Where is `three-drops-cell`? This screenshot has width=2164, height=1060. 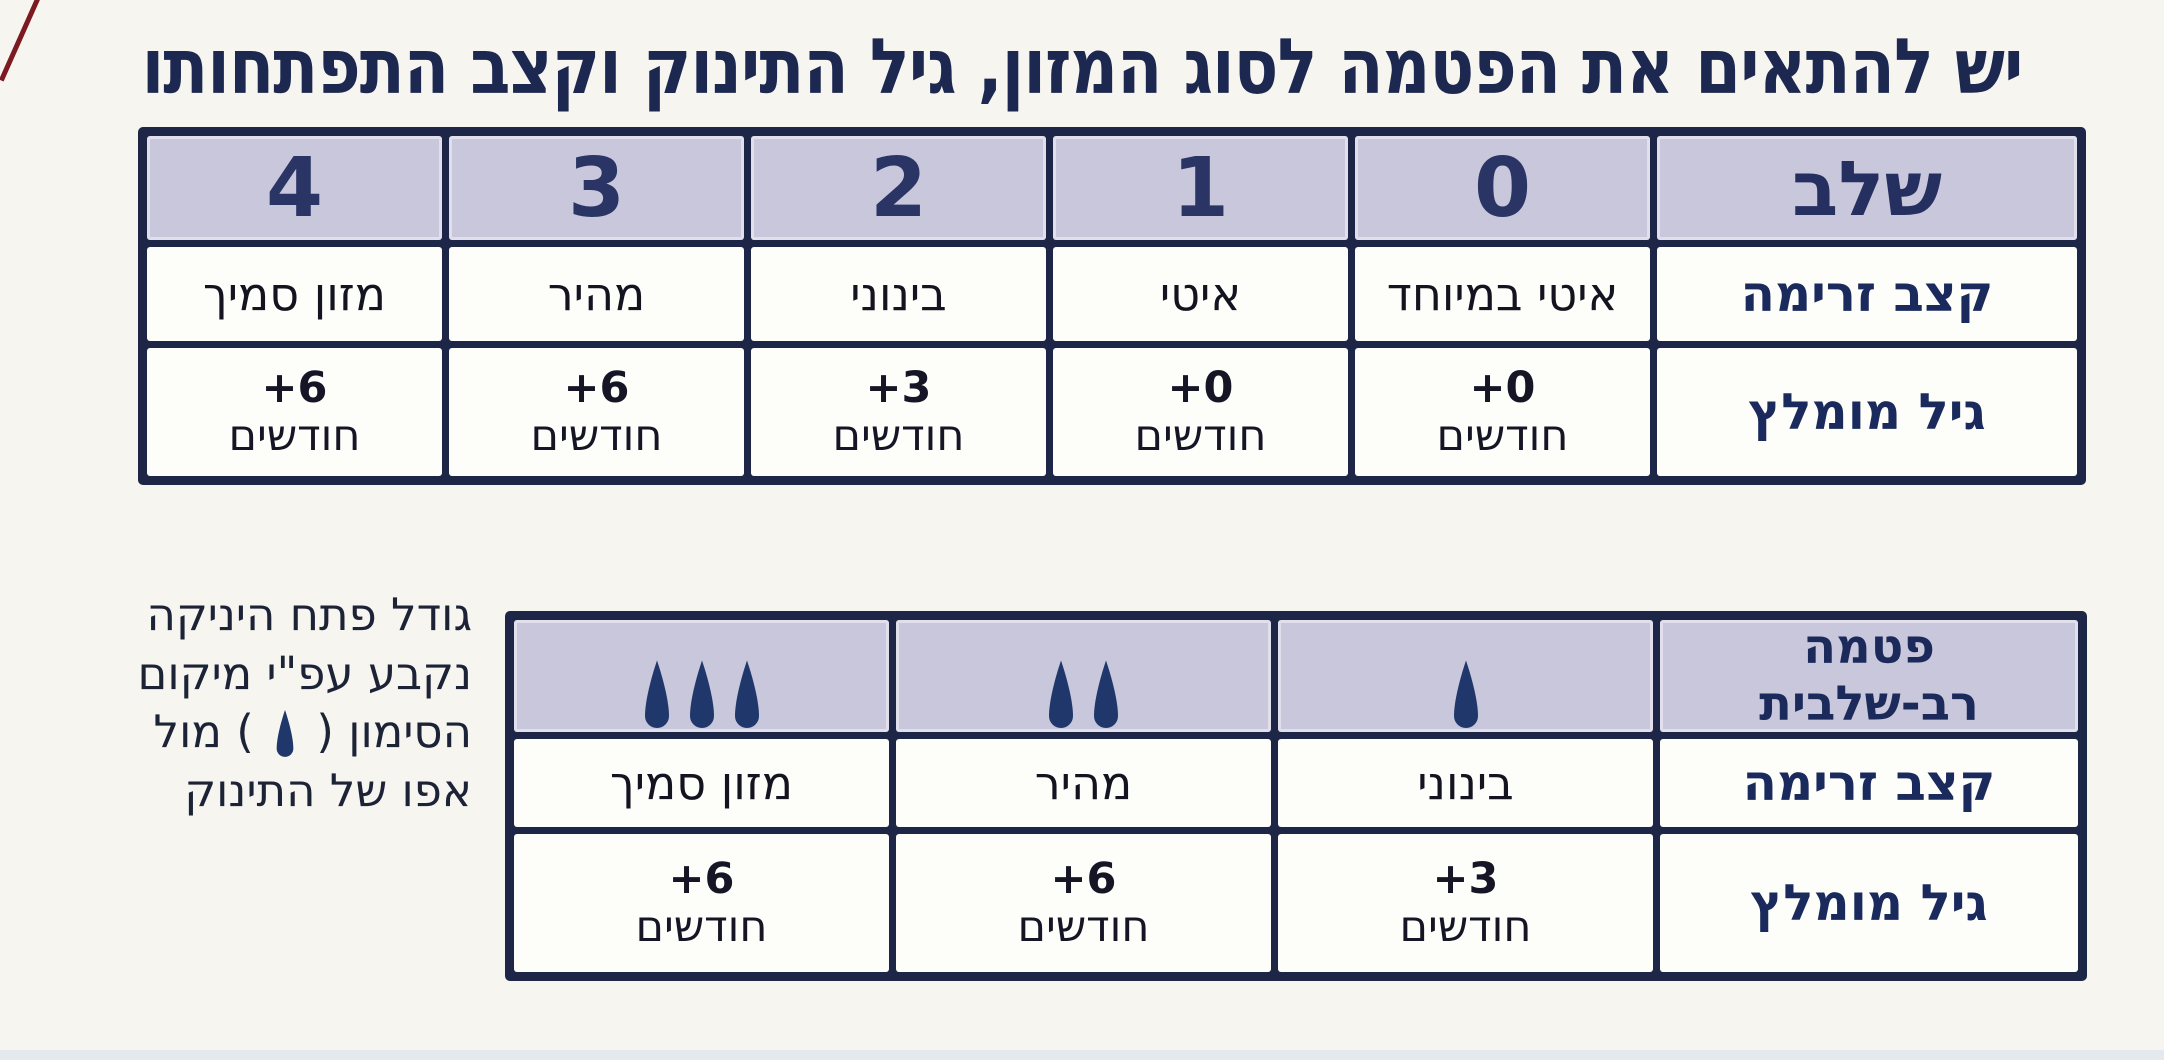 three-drops-cell is located at coordinates (701, 676).